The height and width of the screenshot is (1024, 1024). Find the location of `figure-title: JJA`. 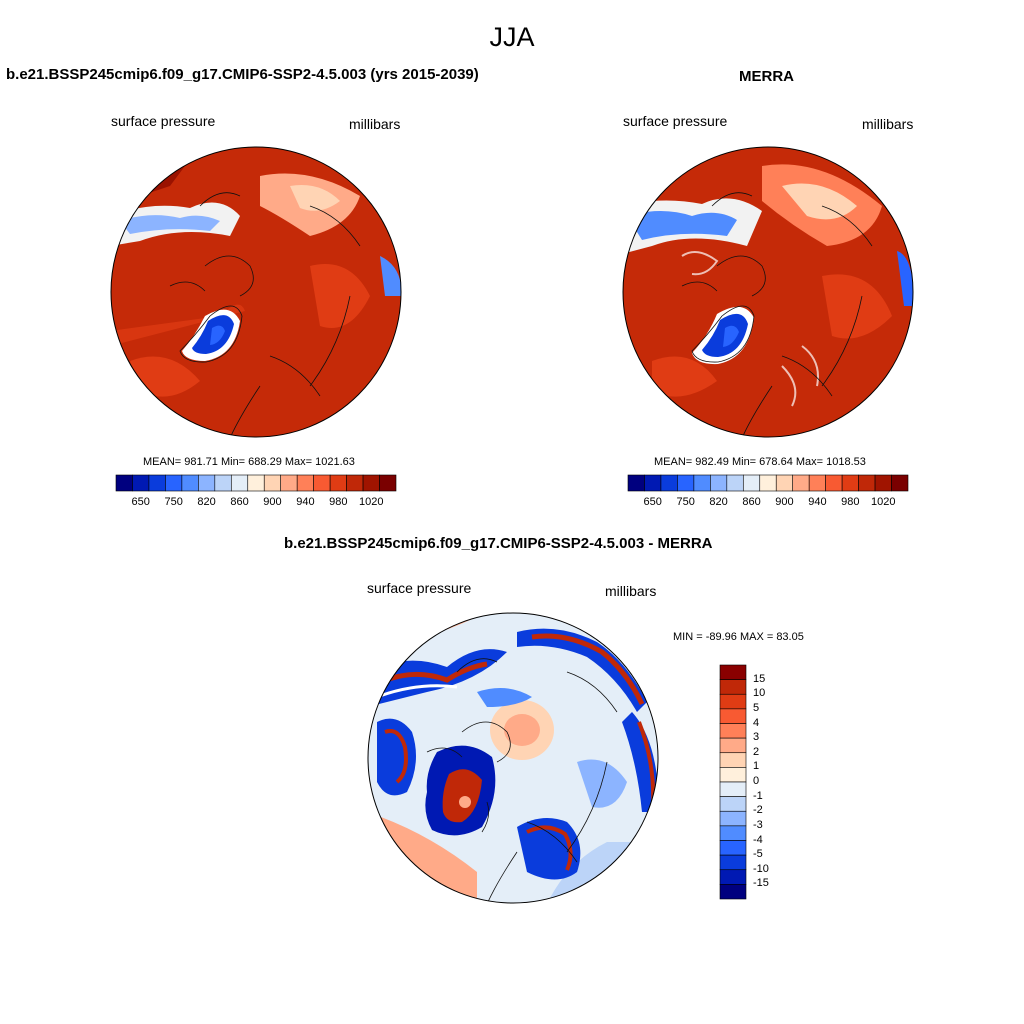

figure-title: JJA is located at coordinates (512, 37).